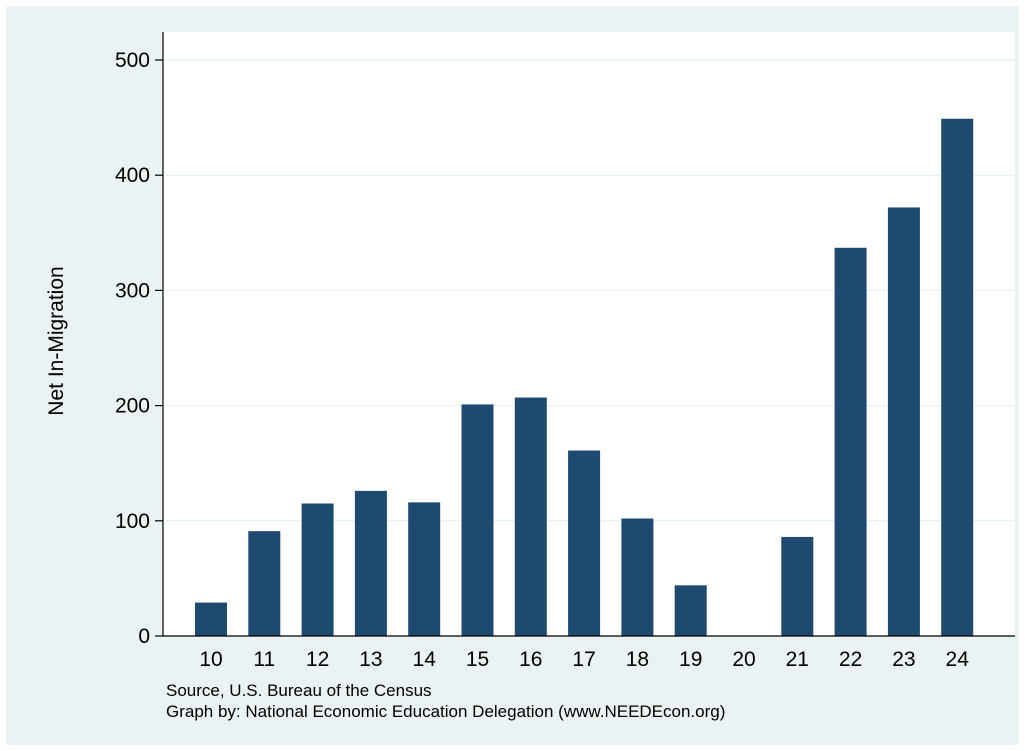 The image size is (1025, 751). I want to click on x-tick-label: 12, so click(317, 659).